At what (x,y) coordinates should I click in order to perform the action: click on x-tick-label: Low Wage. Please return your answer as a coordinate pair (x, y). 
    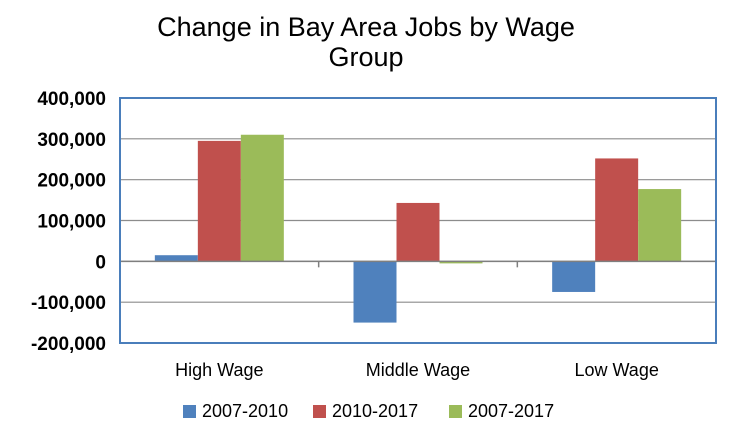
    Looking at the image, I should click on (616, 370).